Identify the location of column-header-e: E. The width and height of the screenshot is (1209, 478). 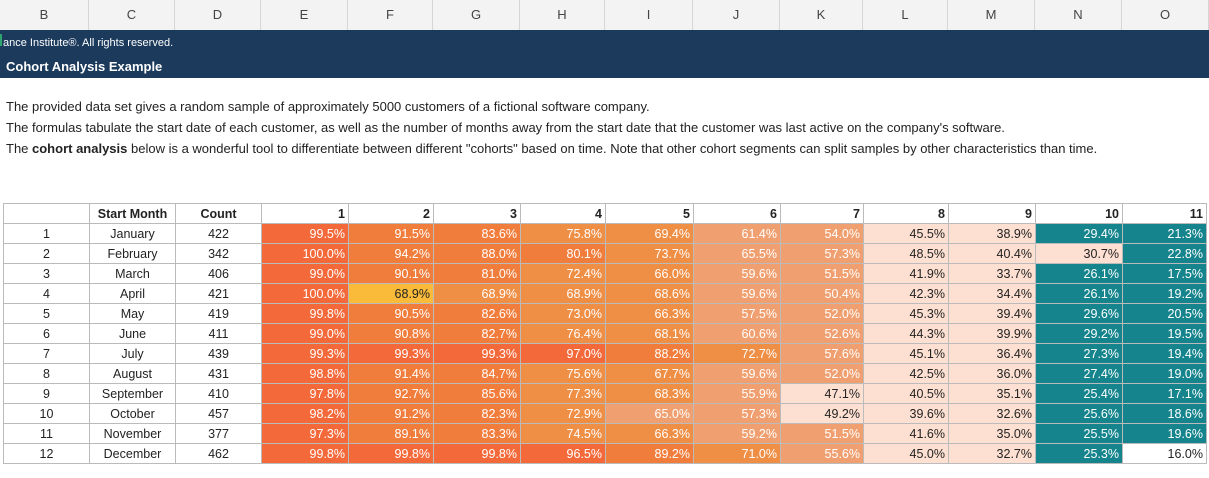
(304, 15).